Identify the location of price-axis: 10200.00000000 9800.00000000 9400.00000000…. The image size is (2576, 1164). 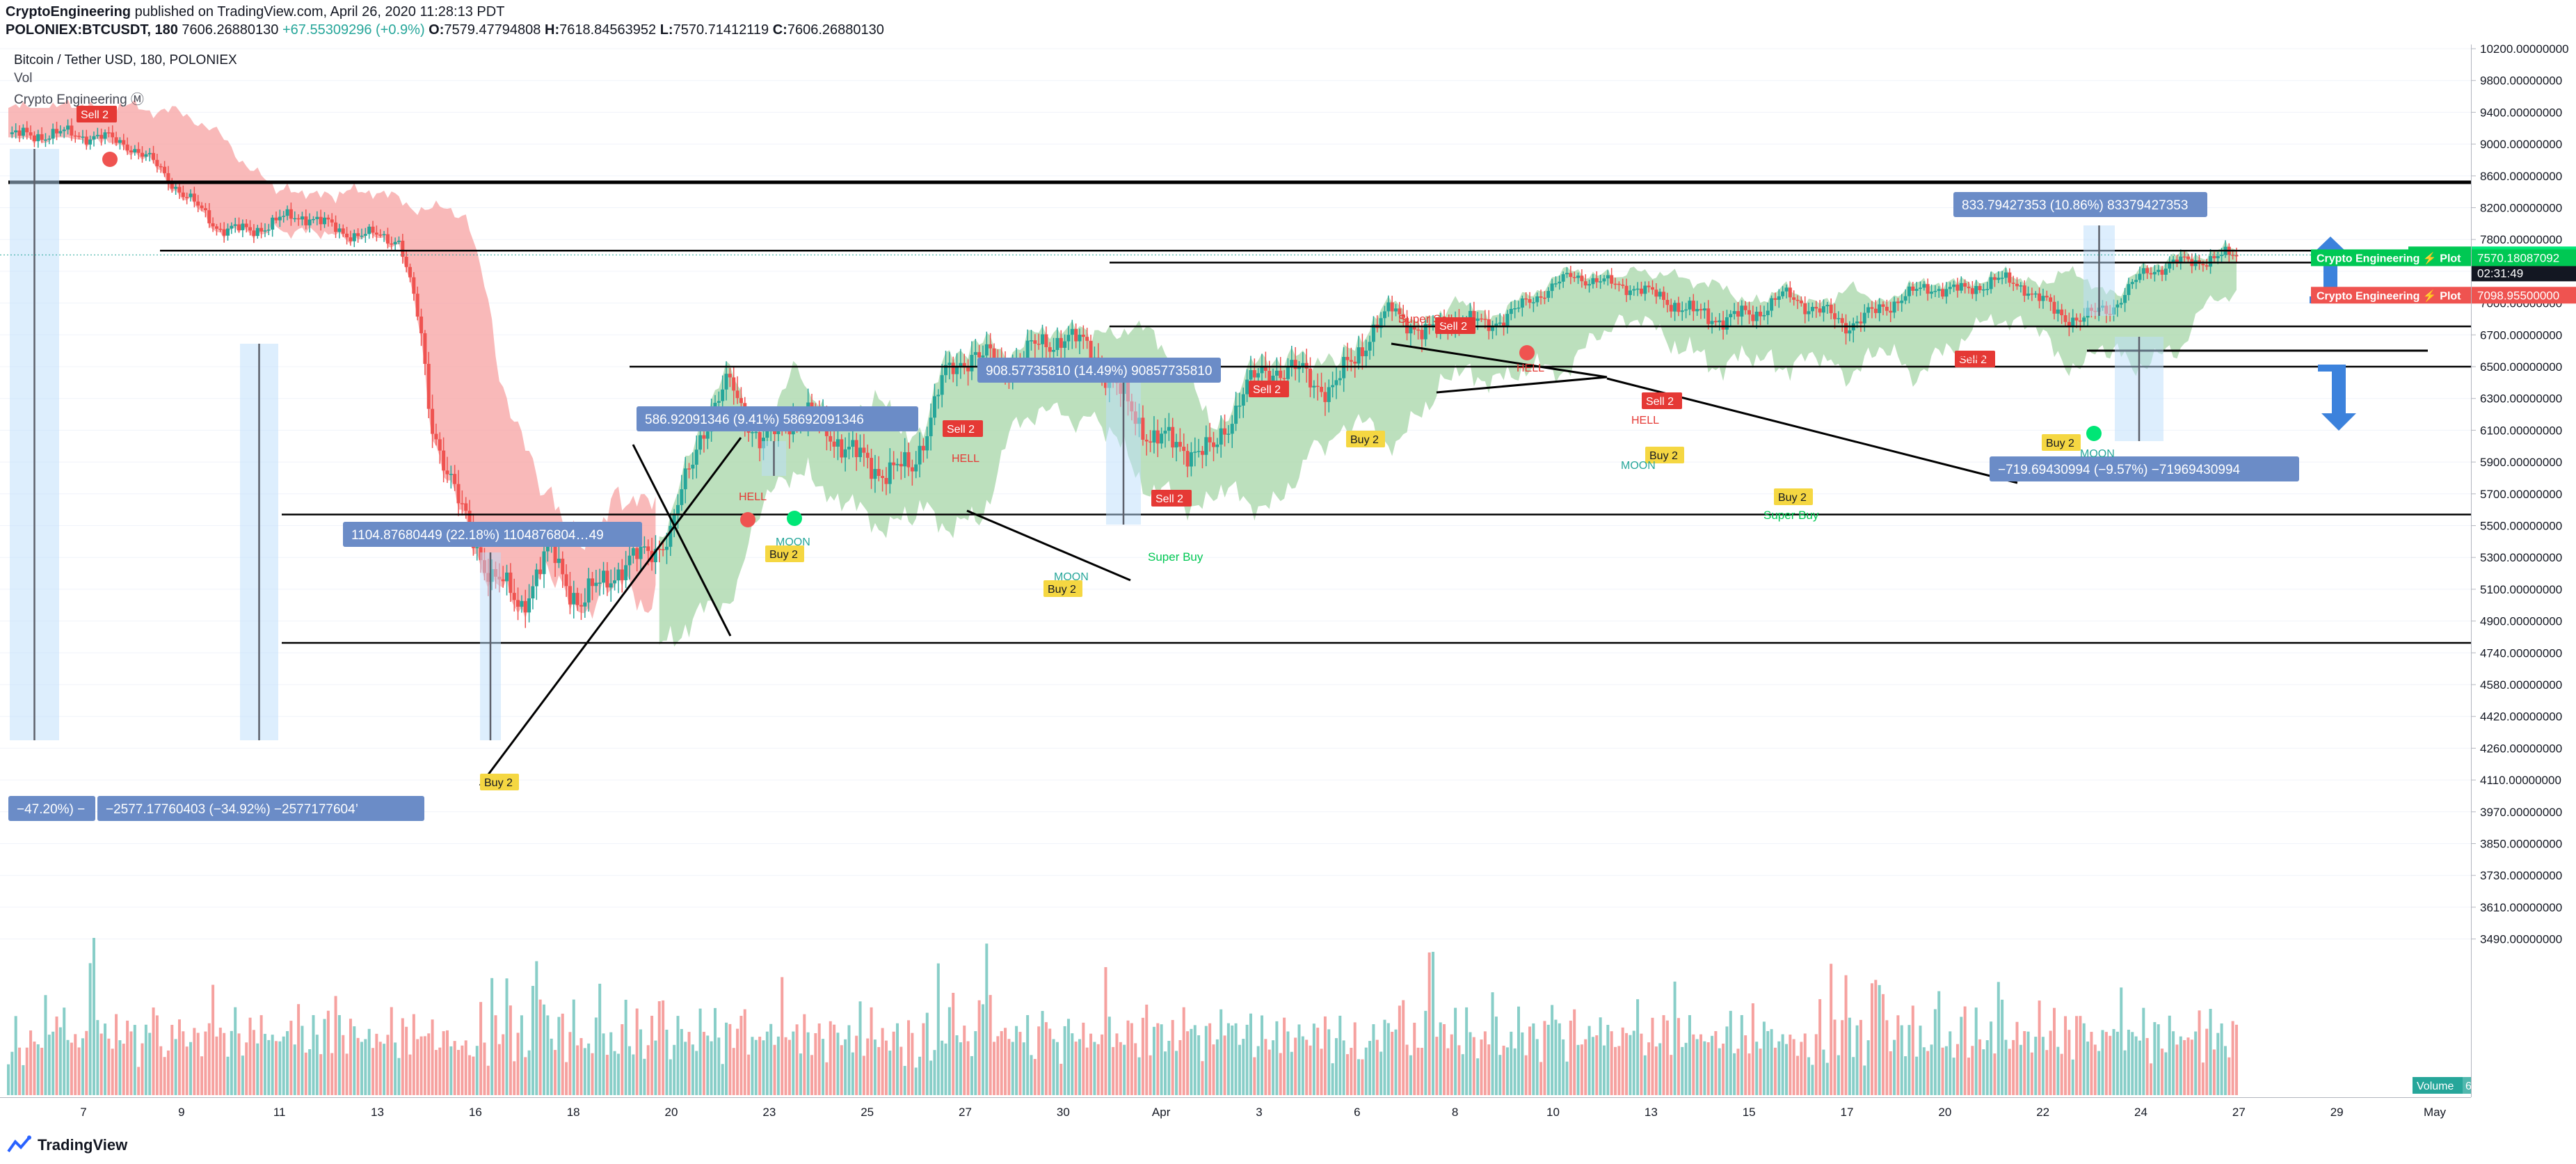
(2523, 569).